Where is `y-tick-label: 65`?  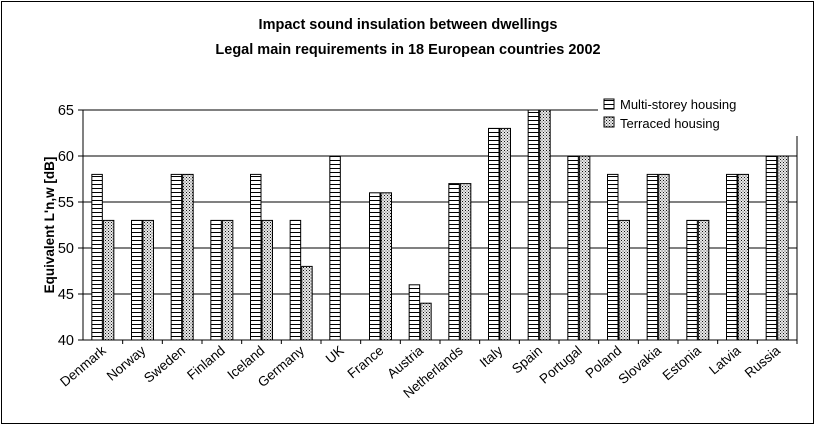
y-tick-label: 65 is located at coordinates (66, 111).